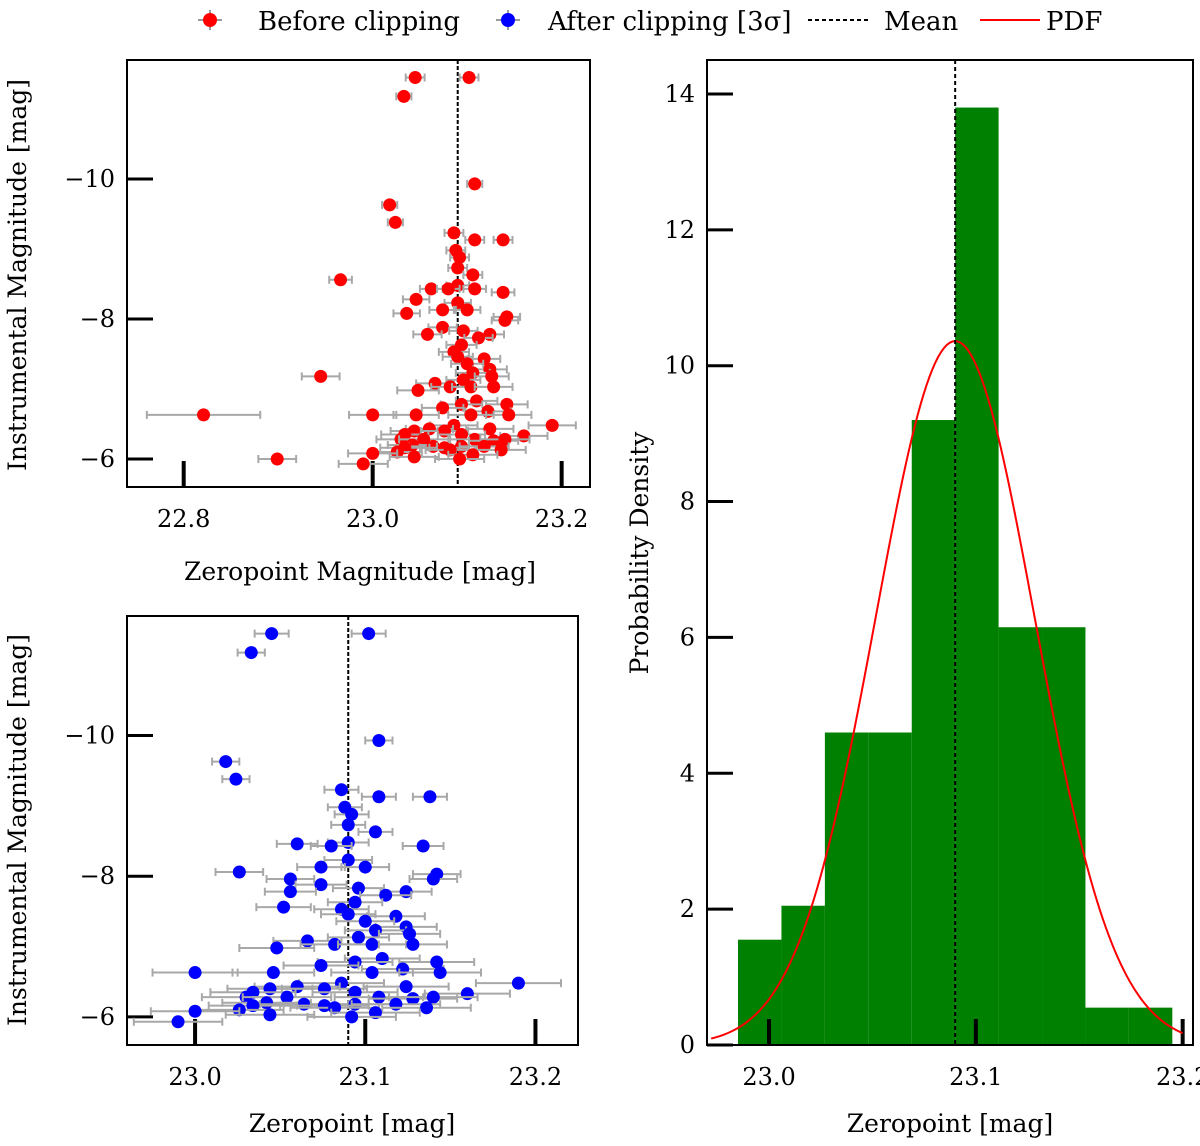  I want to click on x-tick-label: 23.2, so click(535, 1077).